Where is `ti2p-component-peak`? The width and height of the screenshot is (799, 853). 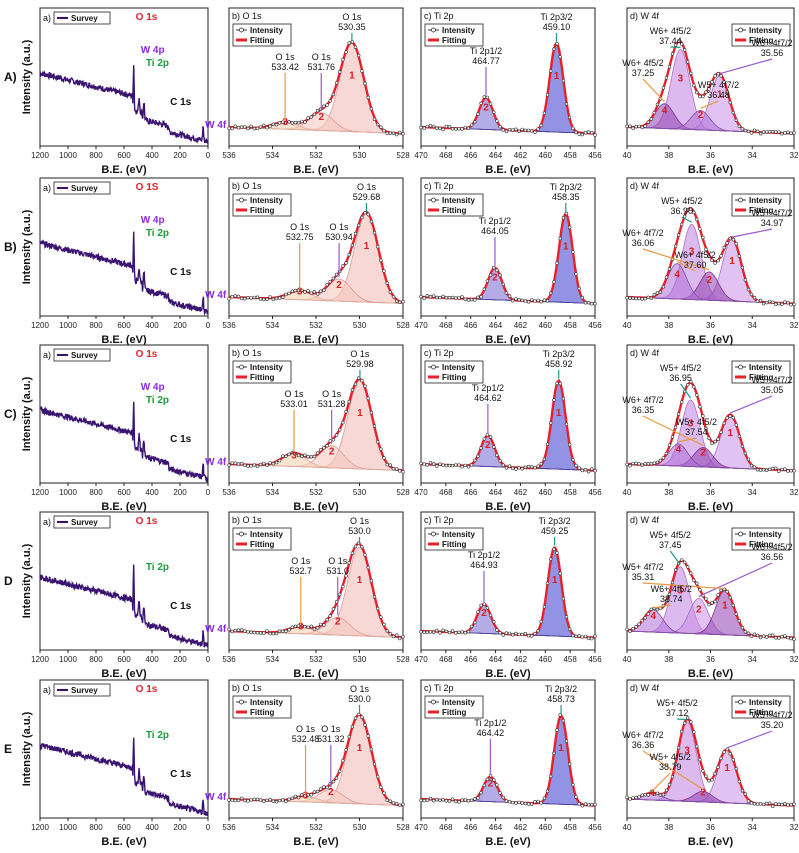 ti2p-component-peak is located at coordinates (507, 425).